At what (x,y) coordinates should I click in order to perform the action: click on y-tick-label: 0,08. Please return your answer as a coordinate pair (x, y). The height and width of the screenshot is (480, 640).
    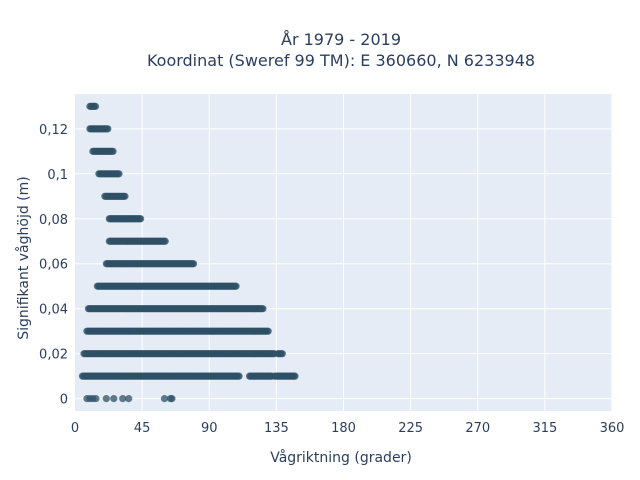
    Looking at the image, I should click on (53, 220).